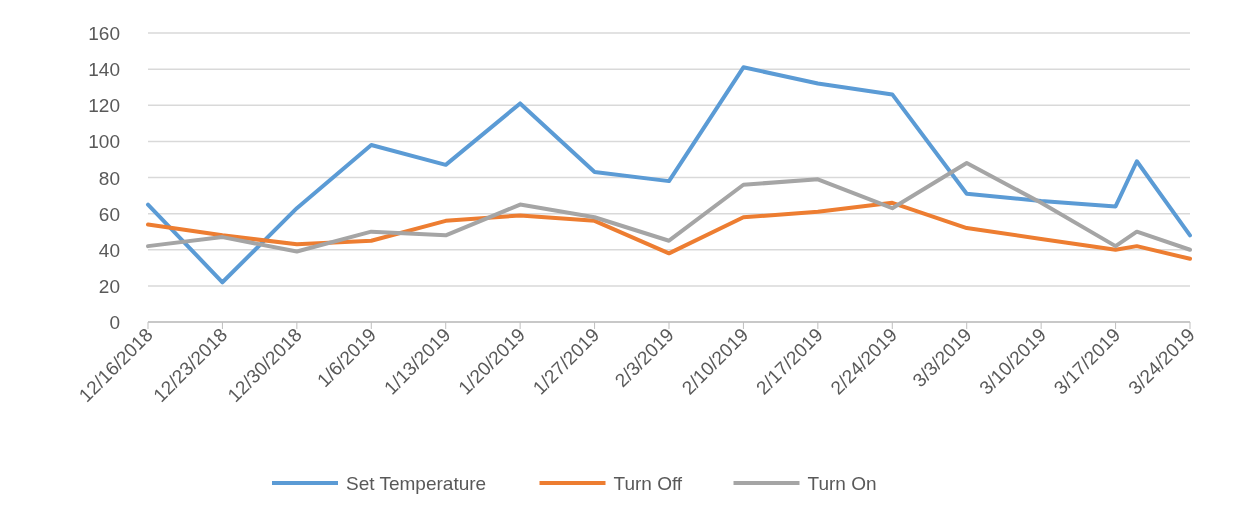  I want to click on y-tick-label: 60, so click(109, 214).